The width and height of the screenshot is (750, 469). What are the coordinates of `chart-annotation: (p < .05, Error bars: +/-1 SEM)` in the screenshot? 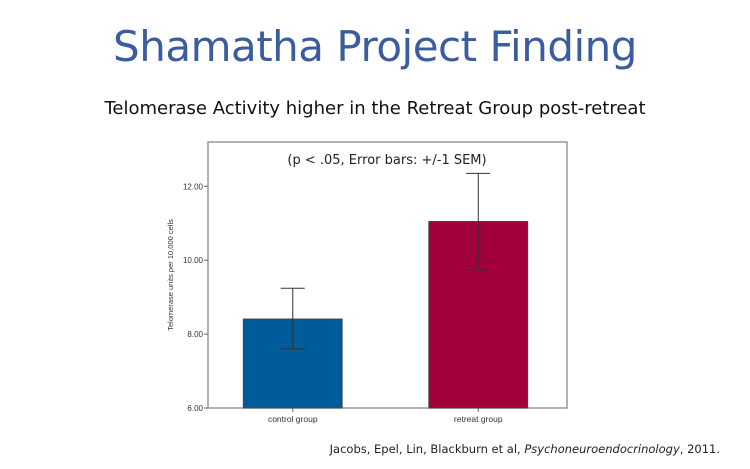 It's located at (386, 160).